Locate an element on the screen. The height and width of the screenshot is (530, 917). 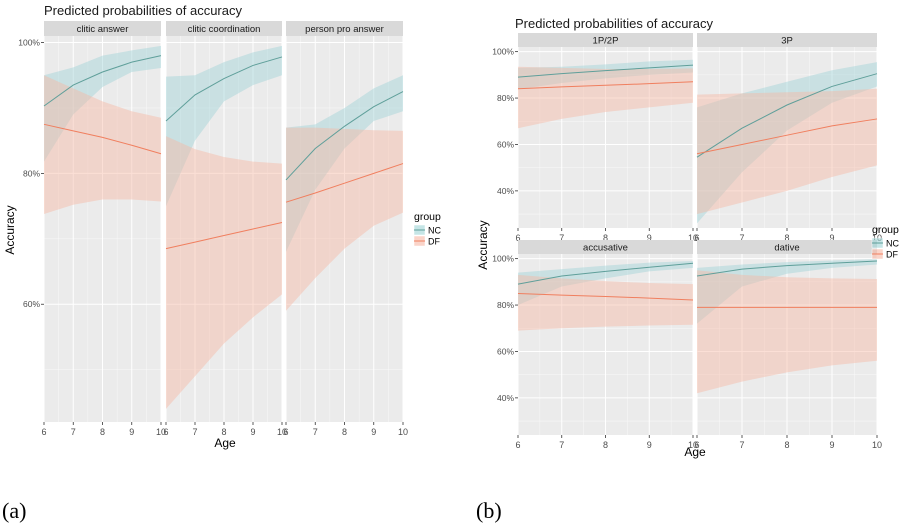
chart-a-facet-clitic-coordination: clitic coordination 6 7 8 9 10 is located at coordinates (225, 229).